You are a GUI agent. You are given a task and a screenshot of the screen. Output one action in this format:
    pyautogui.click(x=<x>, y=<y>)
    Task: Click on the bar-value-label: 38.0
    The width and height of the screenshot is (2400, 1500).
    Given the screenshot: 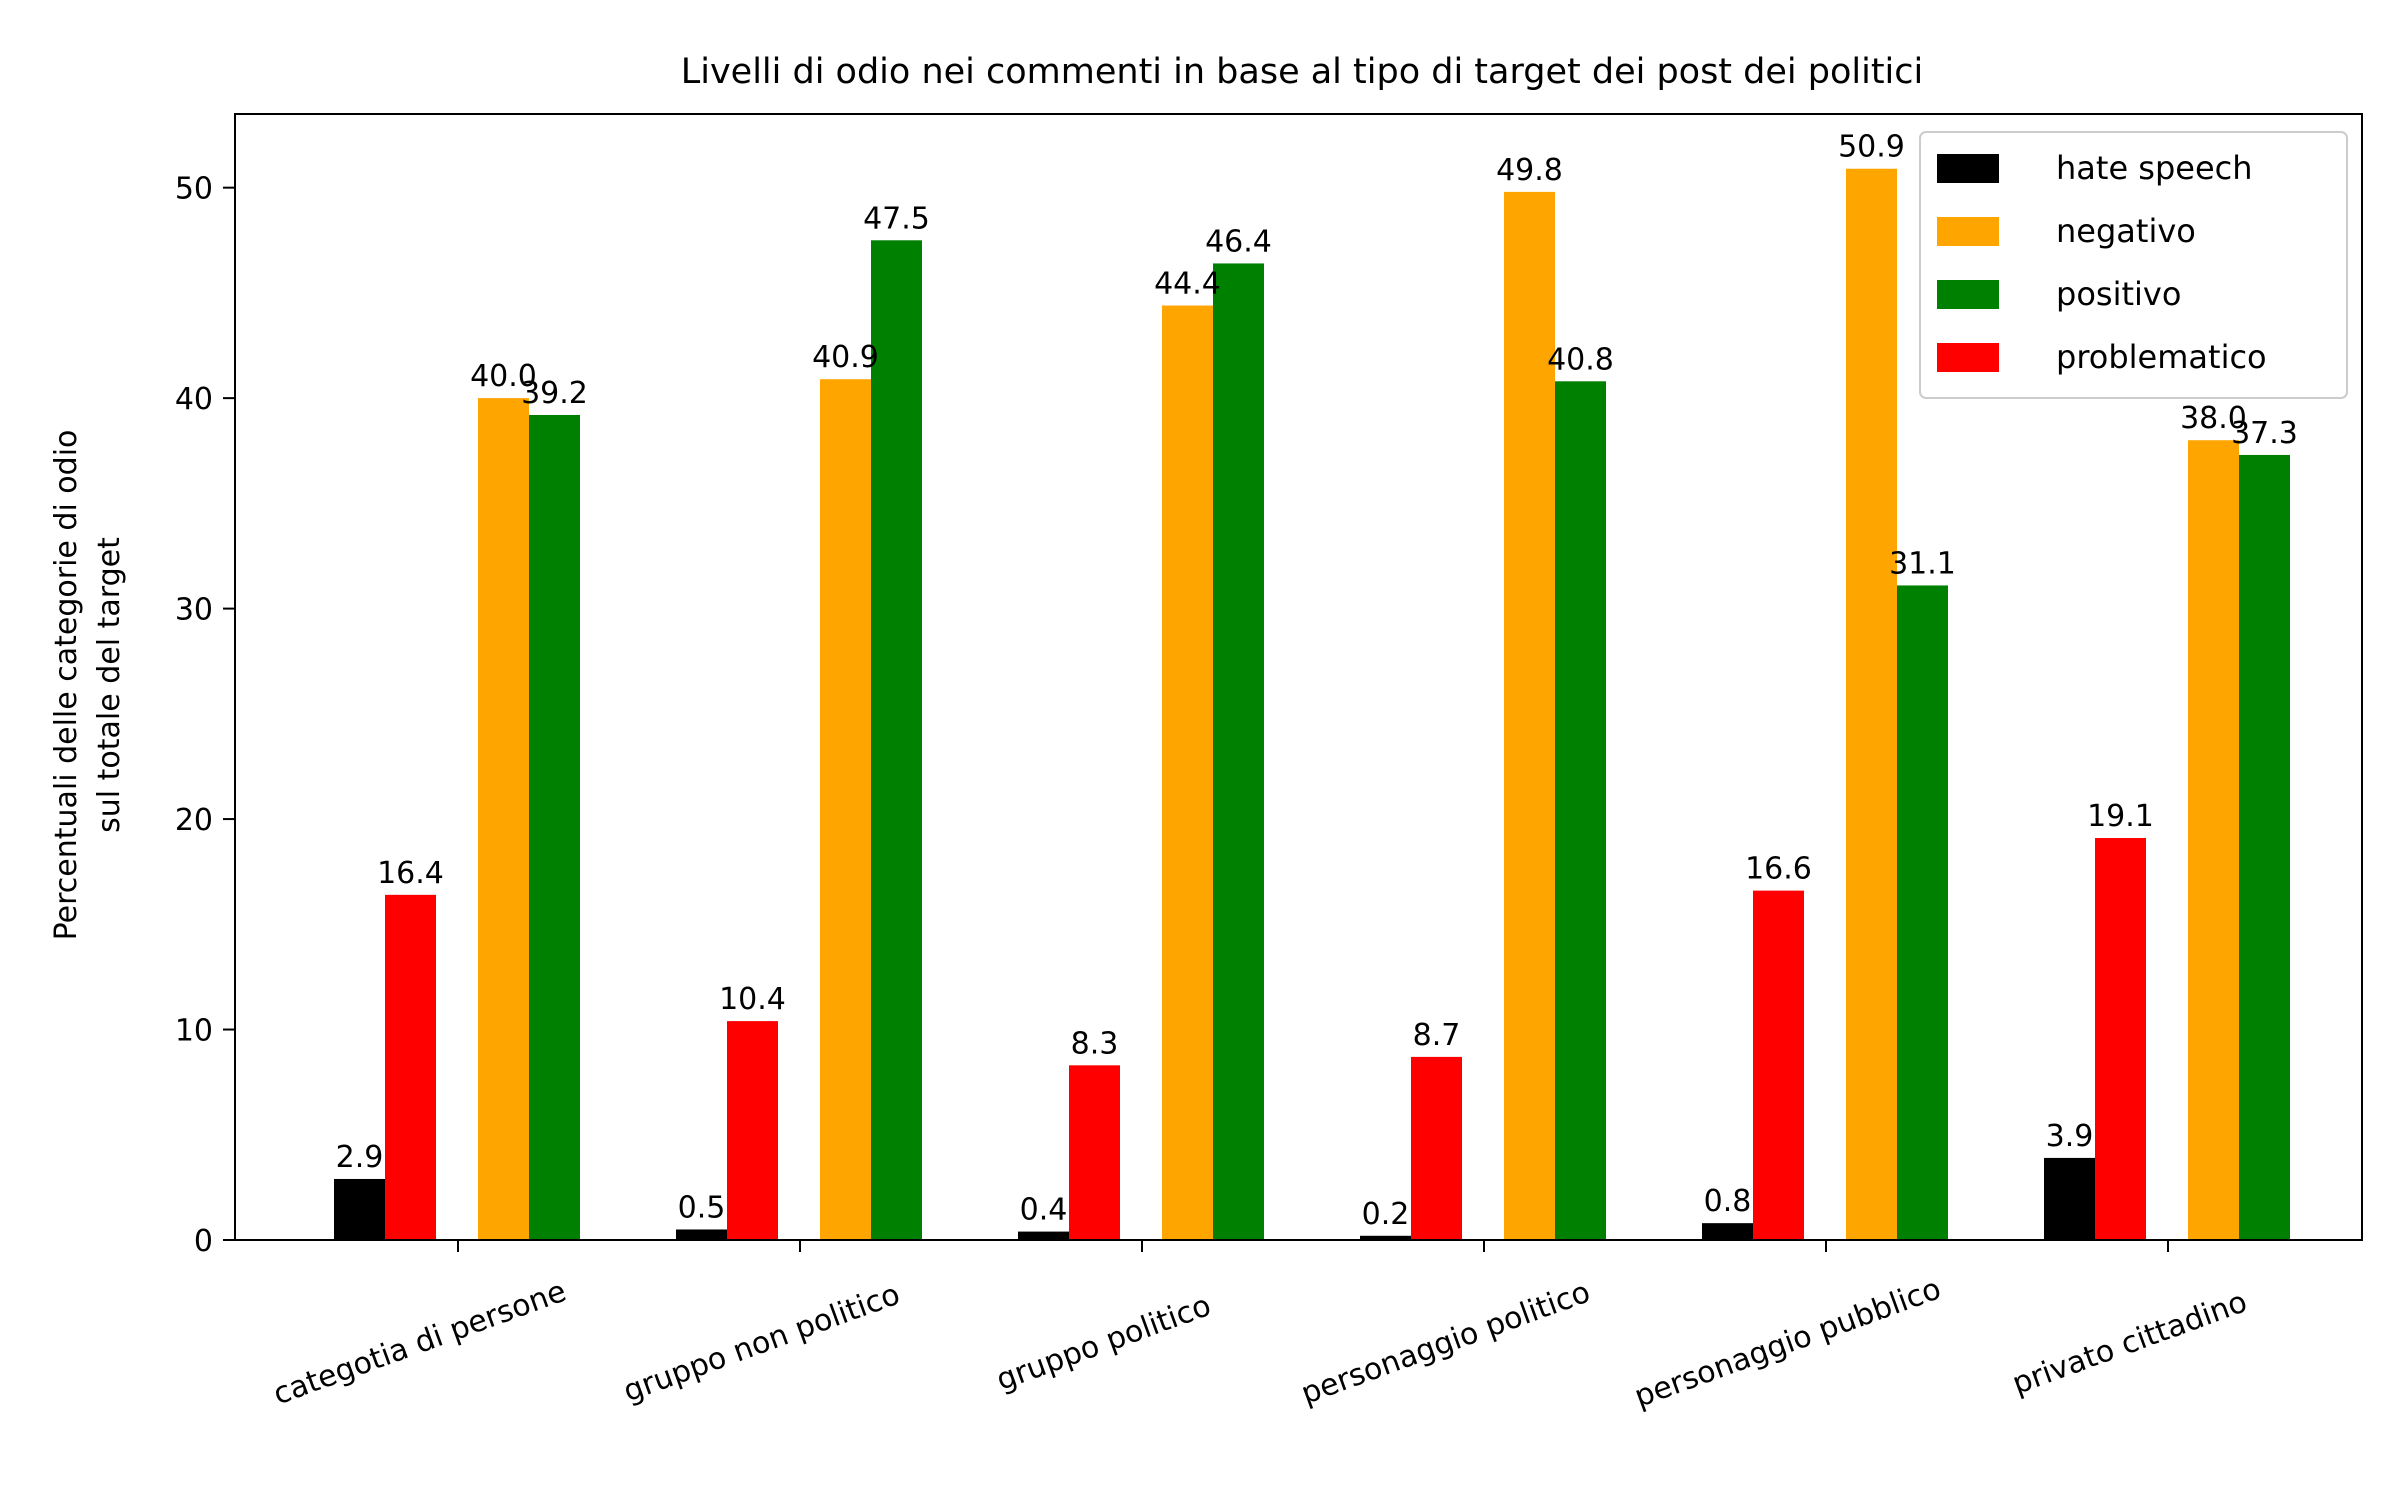 What is the action you would take?
    pyautogui.click(x=2213, y=418)
    